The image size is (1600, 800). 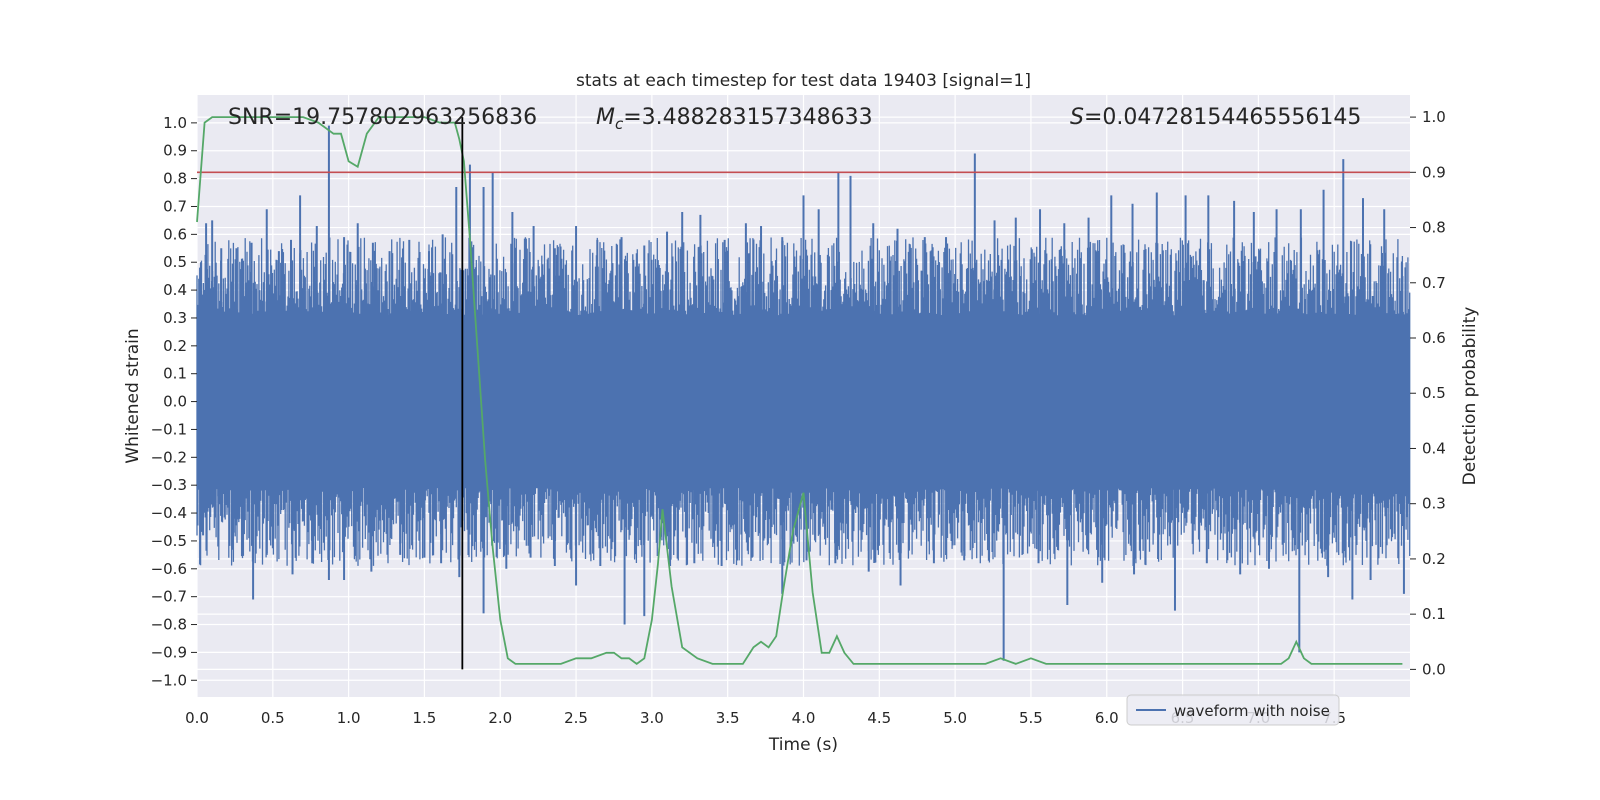 I want to click on right-tick-label: 1.0, so click(x=1434, y=117).